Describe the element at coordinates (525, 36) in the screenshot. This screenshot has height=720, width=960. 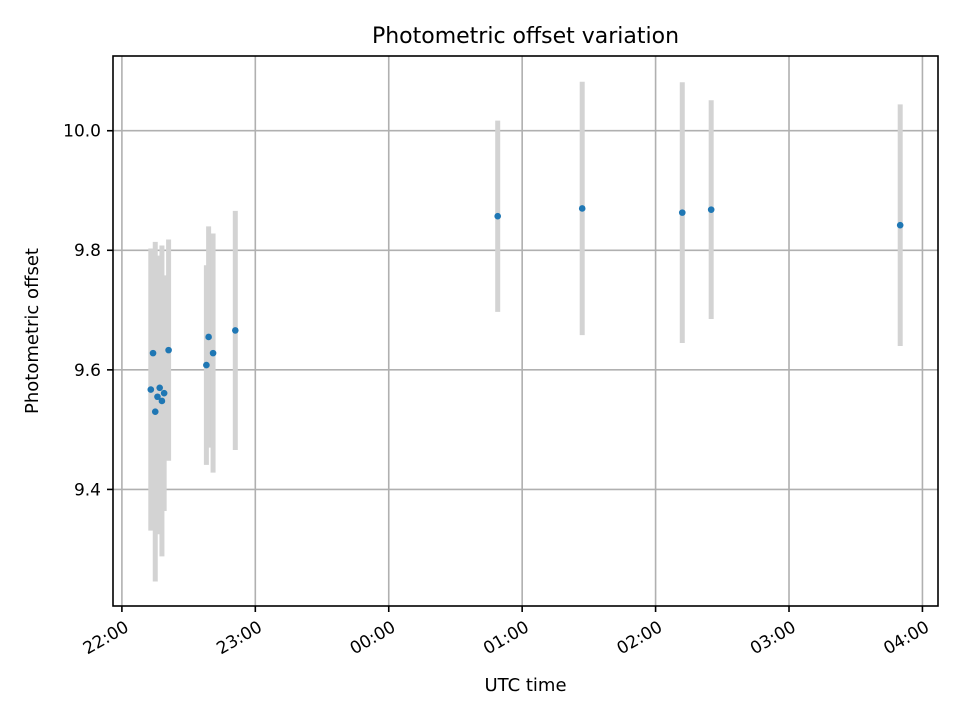
I see `chart-title: Photometric offset variation` at that location.